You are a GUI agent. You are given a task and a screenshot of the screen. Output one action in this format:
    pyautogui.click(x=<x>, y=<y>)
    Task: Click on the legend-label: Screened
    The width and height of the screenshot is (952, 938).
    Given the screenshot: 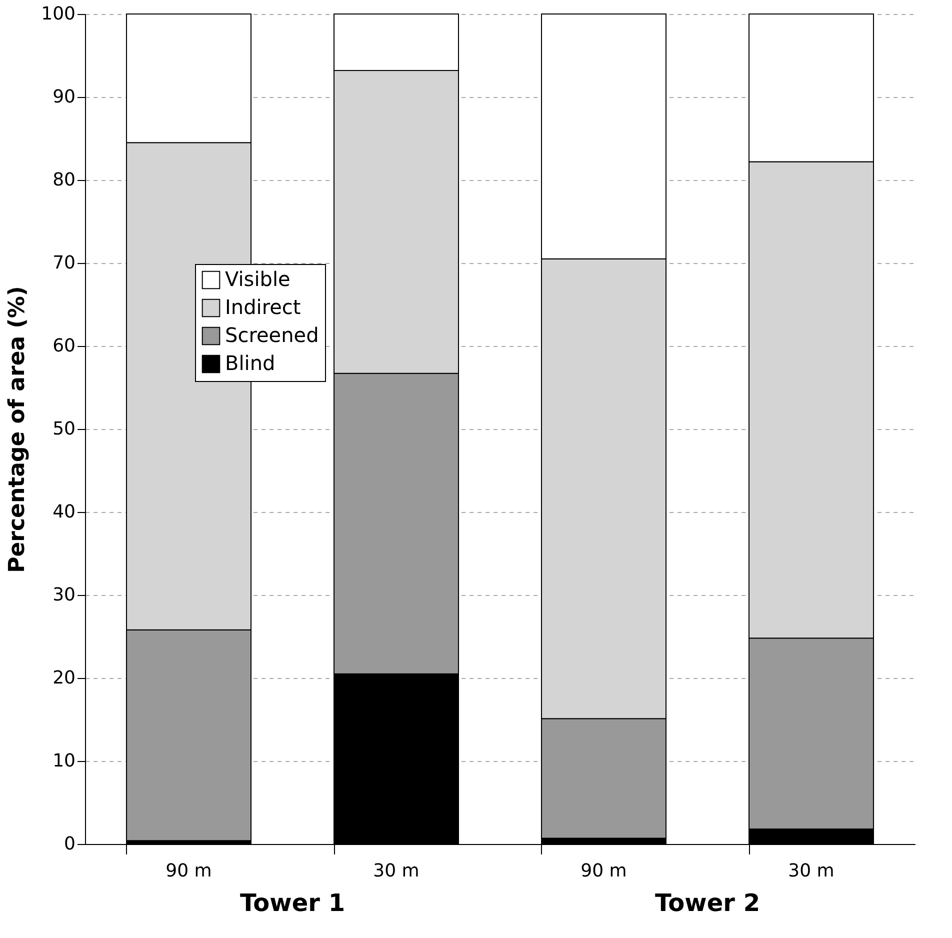 What is the action you would take?
    pyautogui.click(x=272, y=335)
    